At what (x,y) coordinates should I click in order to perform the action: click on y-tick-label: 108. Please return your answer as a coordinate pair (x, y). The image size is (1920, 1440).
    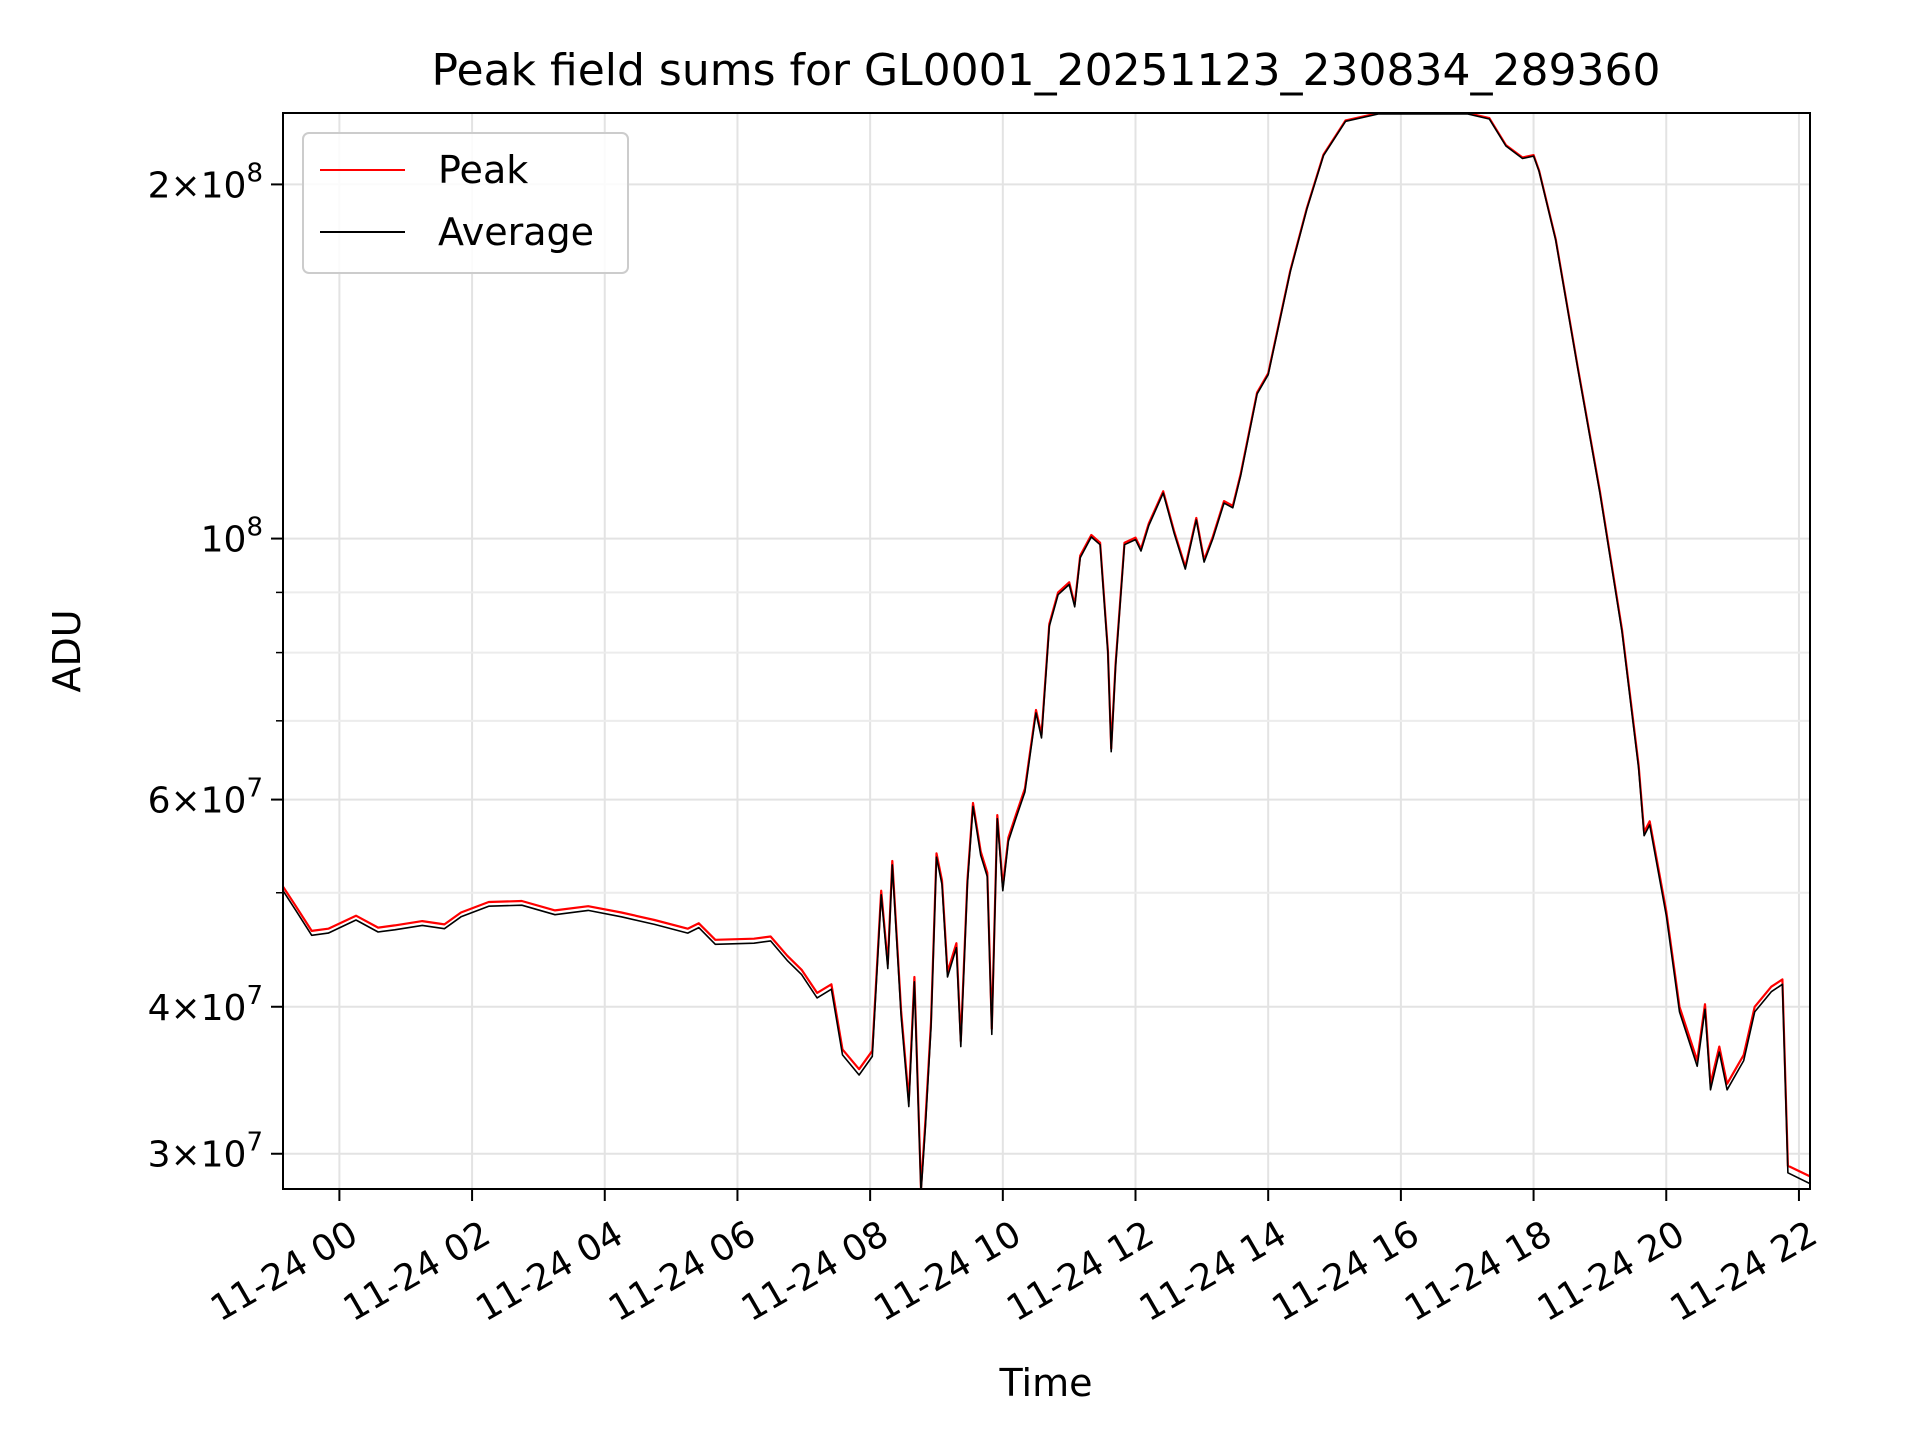
    Looking at the image, I should click on (232, 537).